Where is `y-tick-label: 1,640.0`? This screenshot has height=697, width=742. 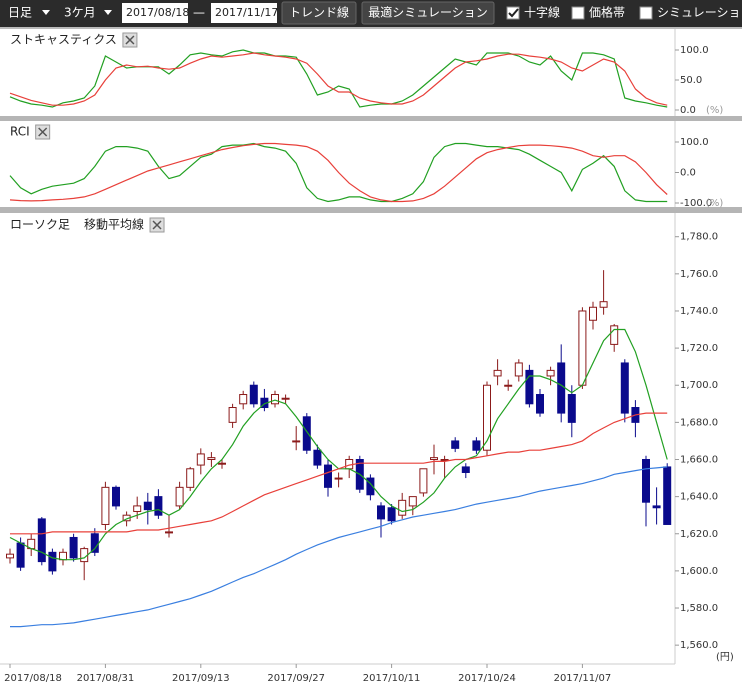 y-tick-label: 1,640.0 is located at coordinates (699, 497).